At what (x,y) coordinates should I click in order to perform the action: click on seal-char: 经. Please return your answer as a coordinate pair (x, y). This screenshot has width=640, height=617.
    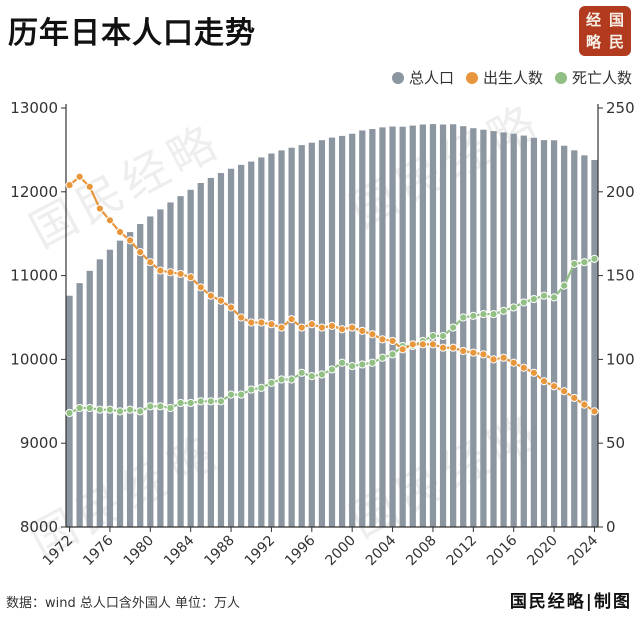
    Looking at the image, I should click on (593, 19).